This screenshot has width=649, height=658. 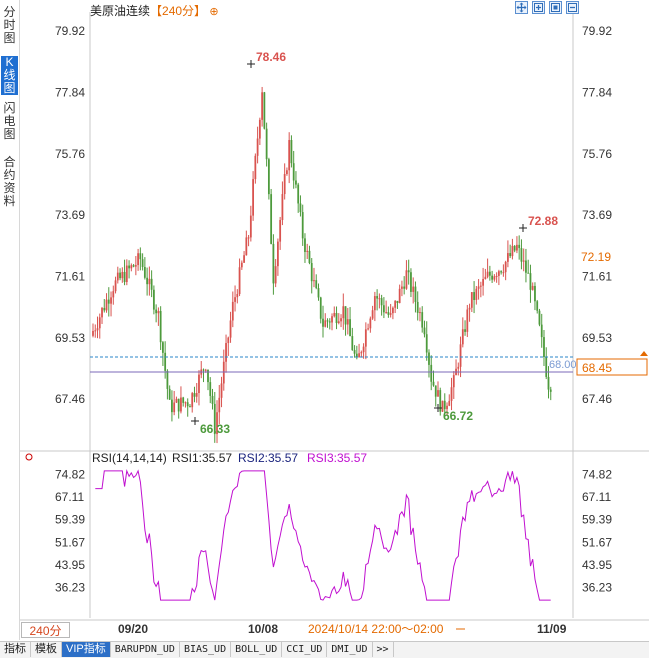 What do you see at coordinates (15, 649) in the screenshot?
I see `indicator-tab-0: 指标` at bounding box center [15, 649].